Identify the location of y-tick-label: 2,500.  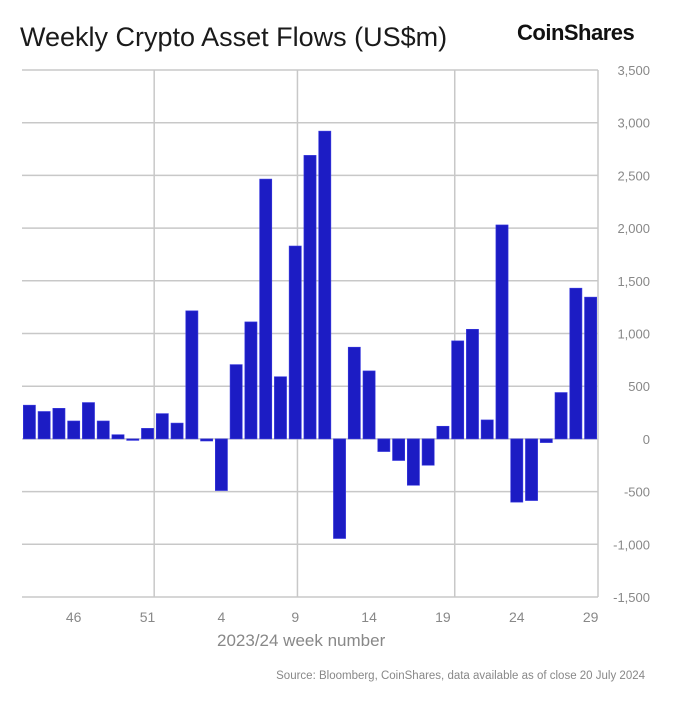
(633, 175).